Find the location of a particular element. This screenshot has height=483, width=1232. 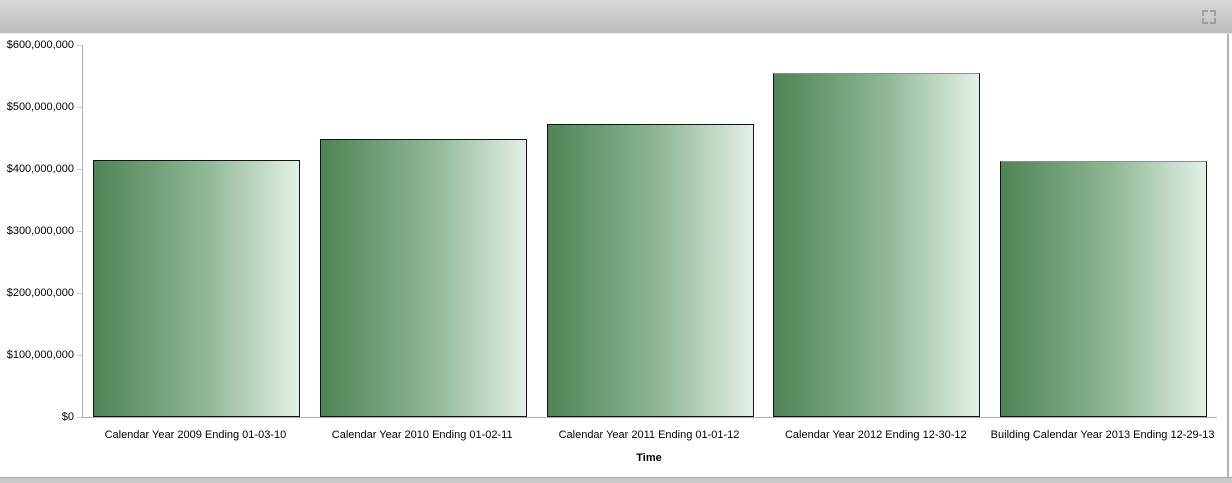

panel-right-border is located at coordinates (1228, 255).